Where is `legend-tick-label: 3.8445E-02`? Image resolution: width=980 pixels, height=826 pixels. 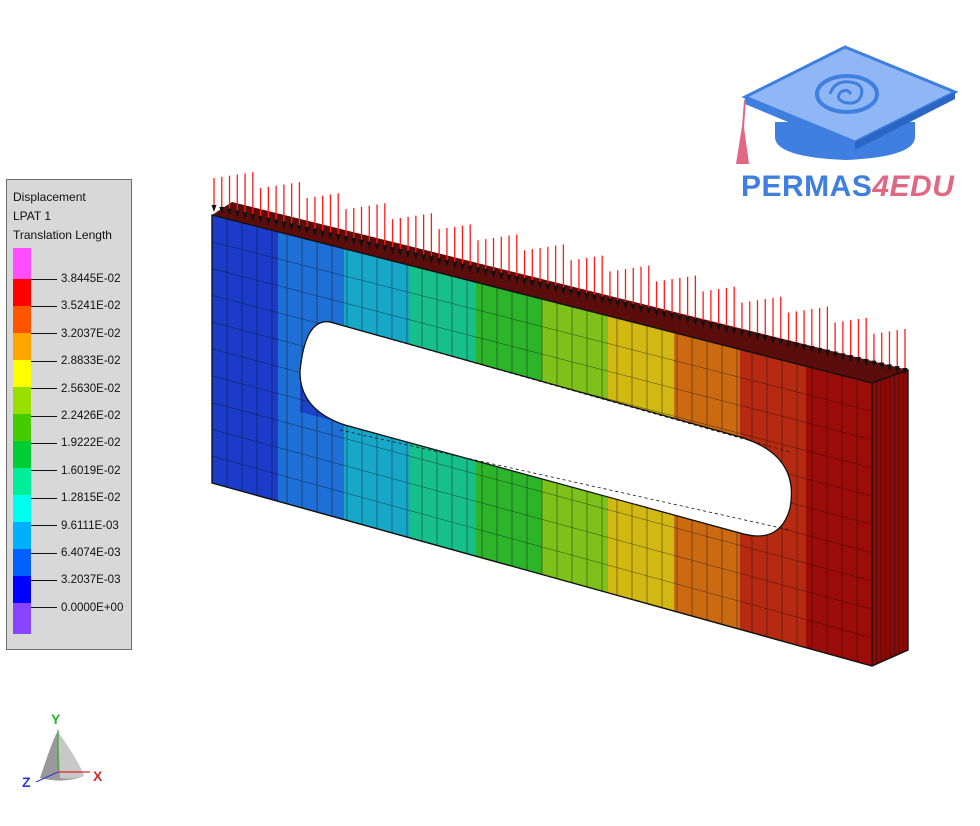 legend-tick-label: 3.8445E-02 is located at coordinates (91, 279).